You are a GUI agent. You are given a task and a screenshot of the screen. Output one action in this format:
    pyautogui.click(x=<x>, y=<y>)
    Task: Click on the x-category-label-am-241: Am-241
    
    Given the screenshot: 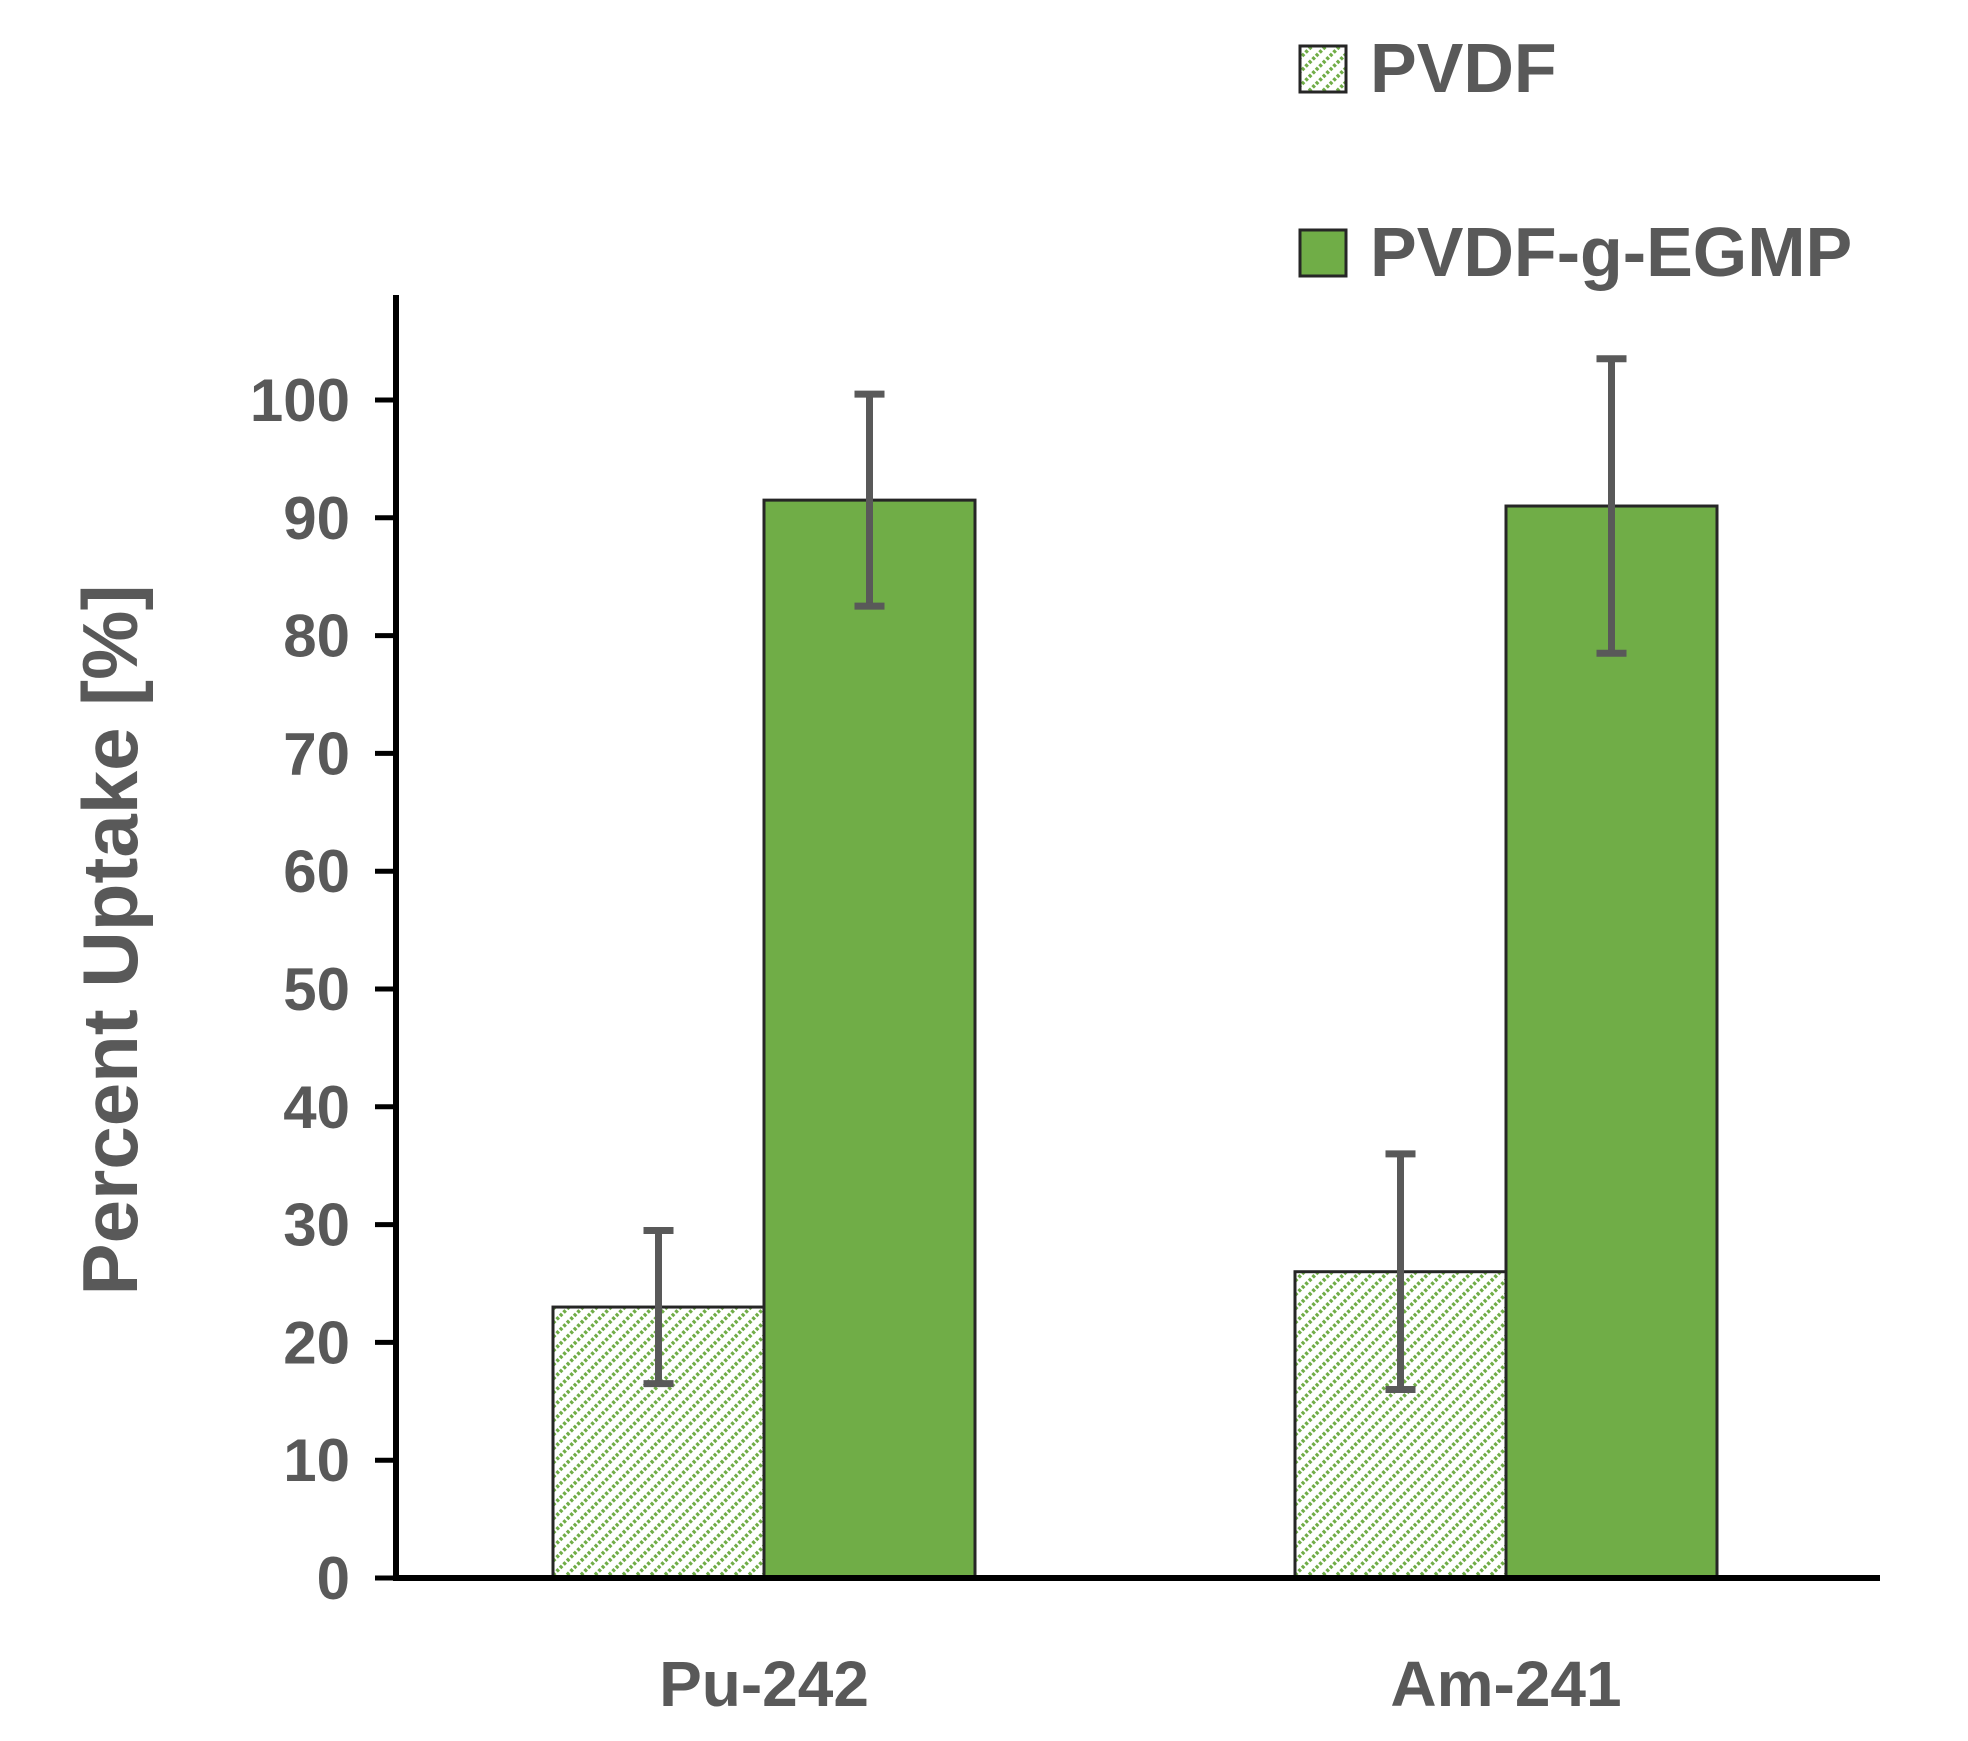 What is the action you would take?
    pyautogui.click(x=1505, y=1684)
    